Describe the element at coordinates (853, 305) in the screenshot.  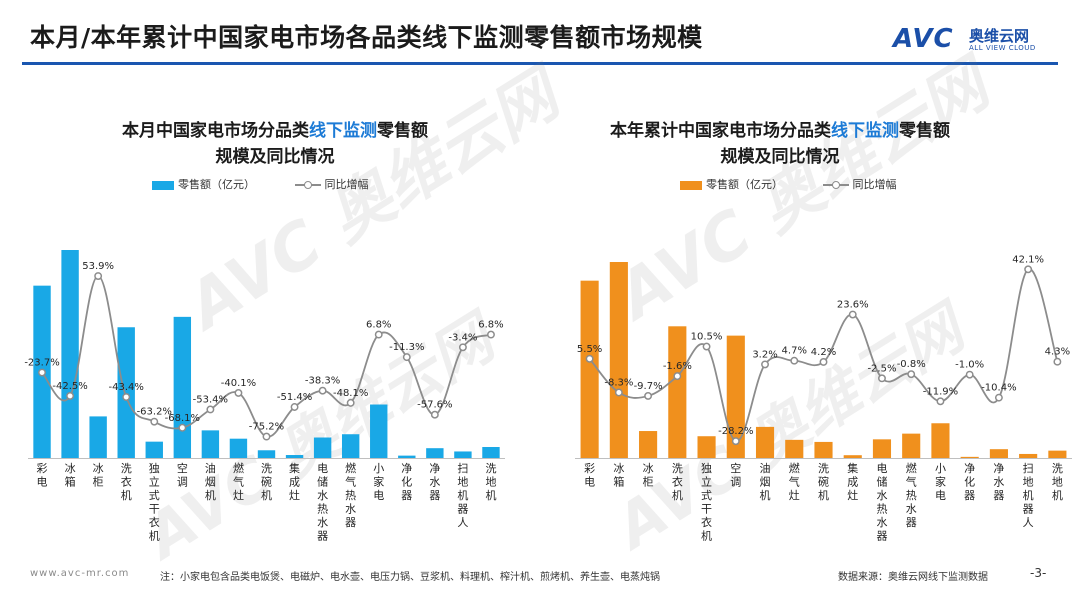
I see `yoy-label-9: 23.6%` at that location.